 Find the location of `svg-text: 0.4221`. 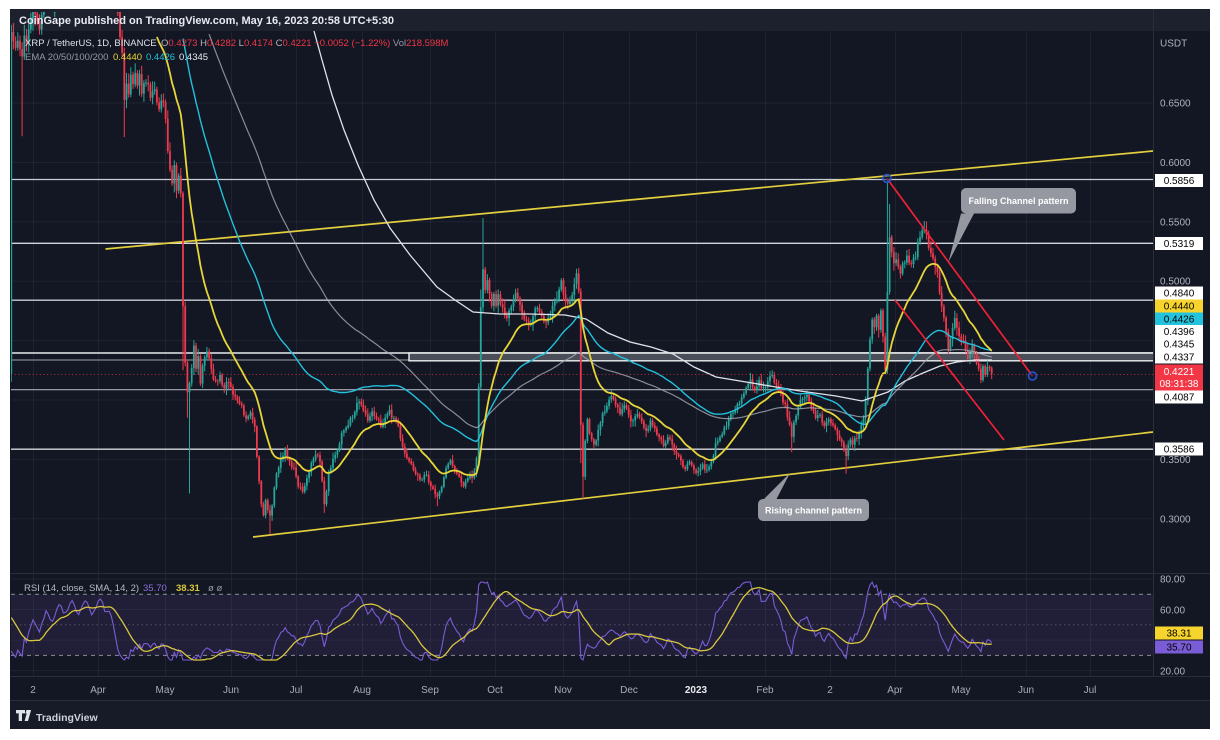

svg-text: 0.4221 is located at coordinates (1179, 372).